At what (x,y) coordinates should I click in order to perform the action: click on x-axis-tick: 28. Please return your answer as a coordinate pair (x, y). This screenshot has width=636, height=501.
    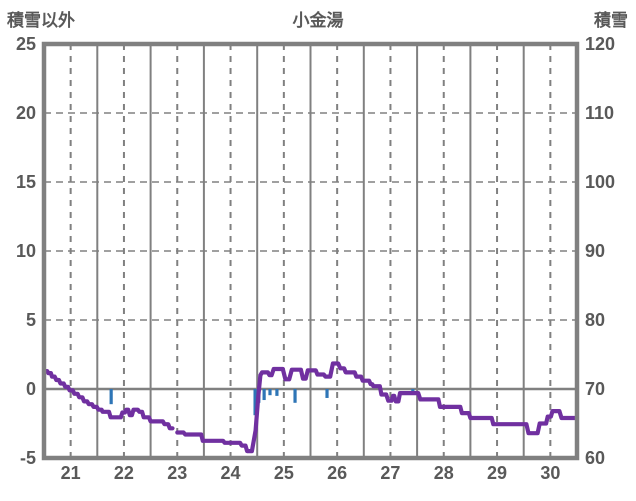
    Looking at the image, I should click on (443, 473).